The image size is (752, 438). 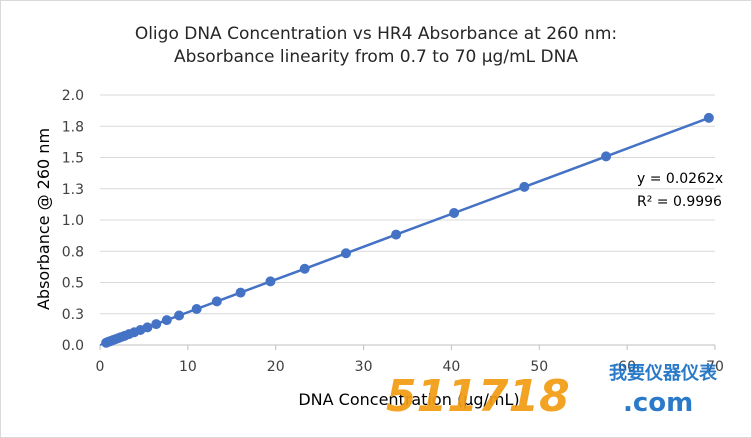 What do you see at coordinates (410, 367) in the screenshot?
I see `x-tick-labels: 0 10 20 30 40 50 60 70` at bounding box center [410, 367].